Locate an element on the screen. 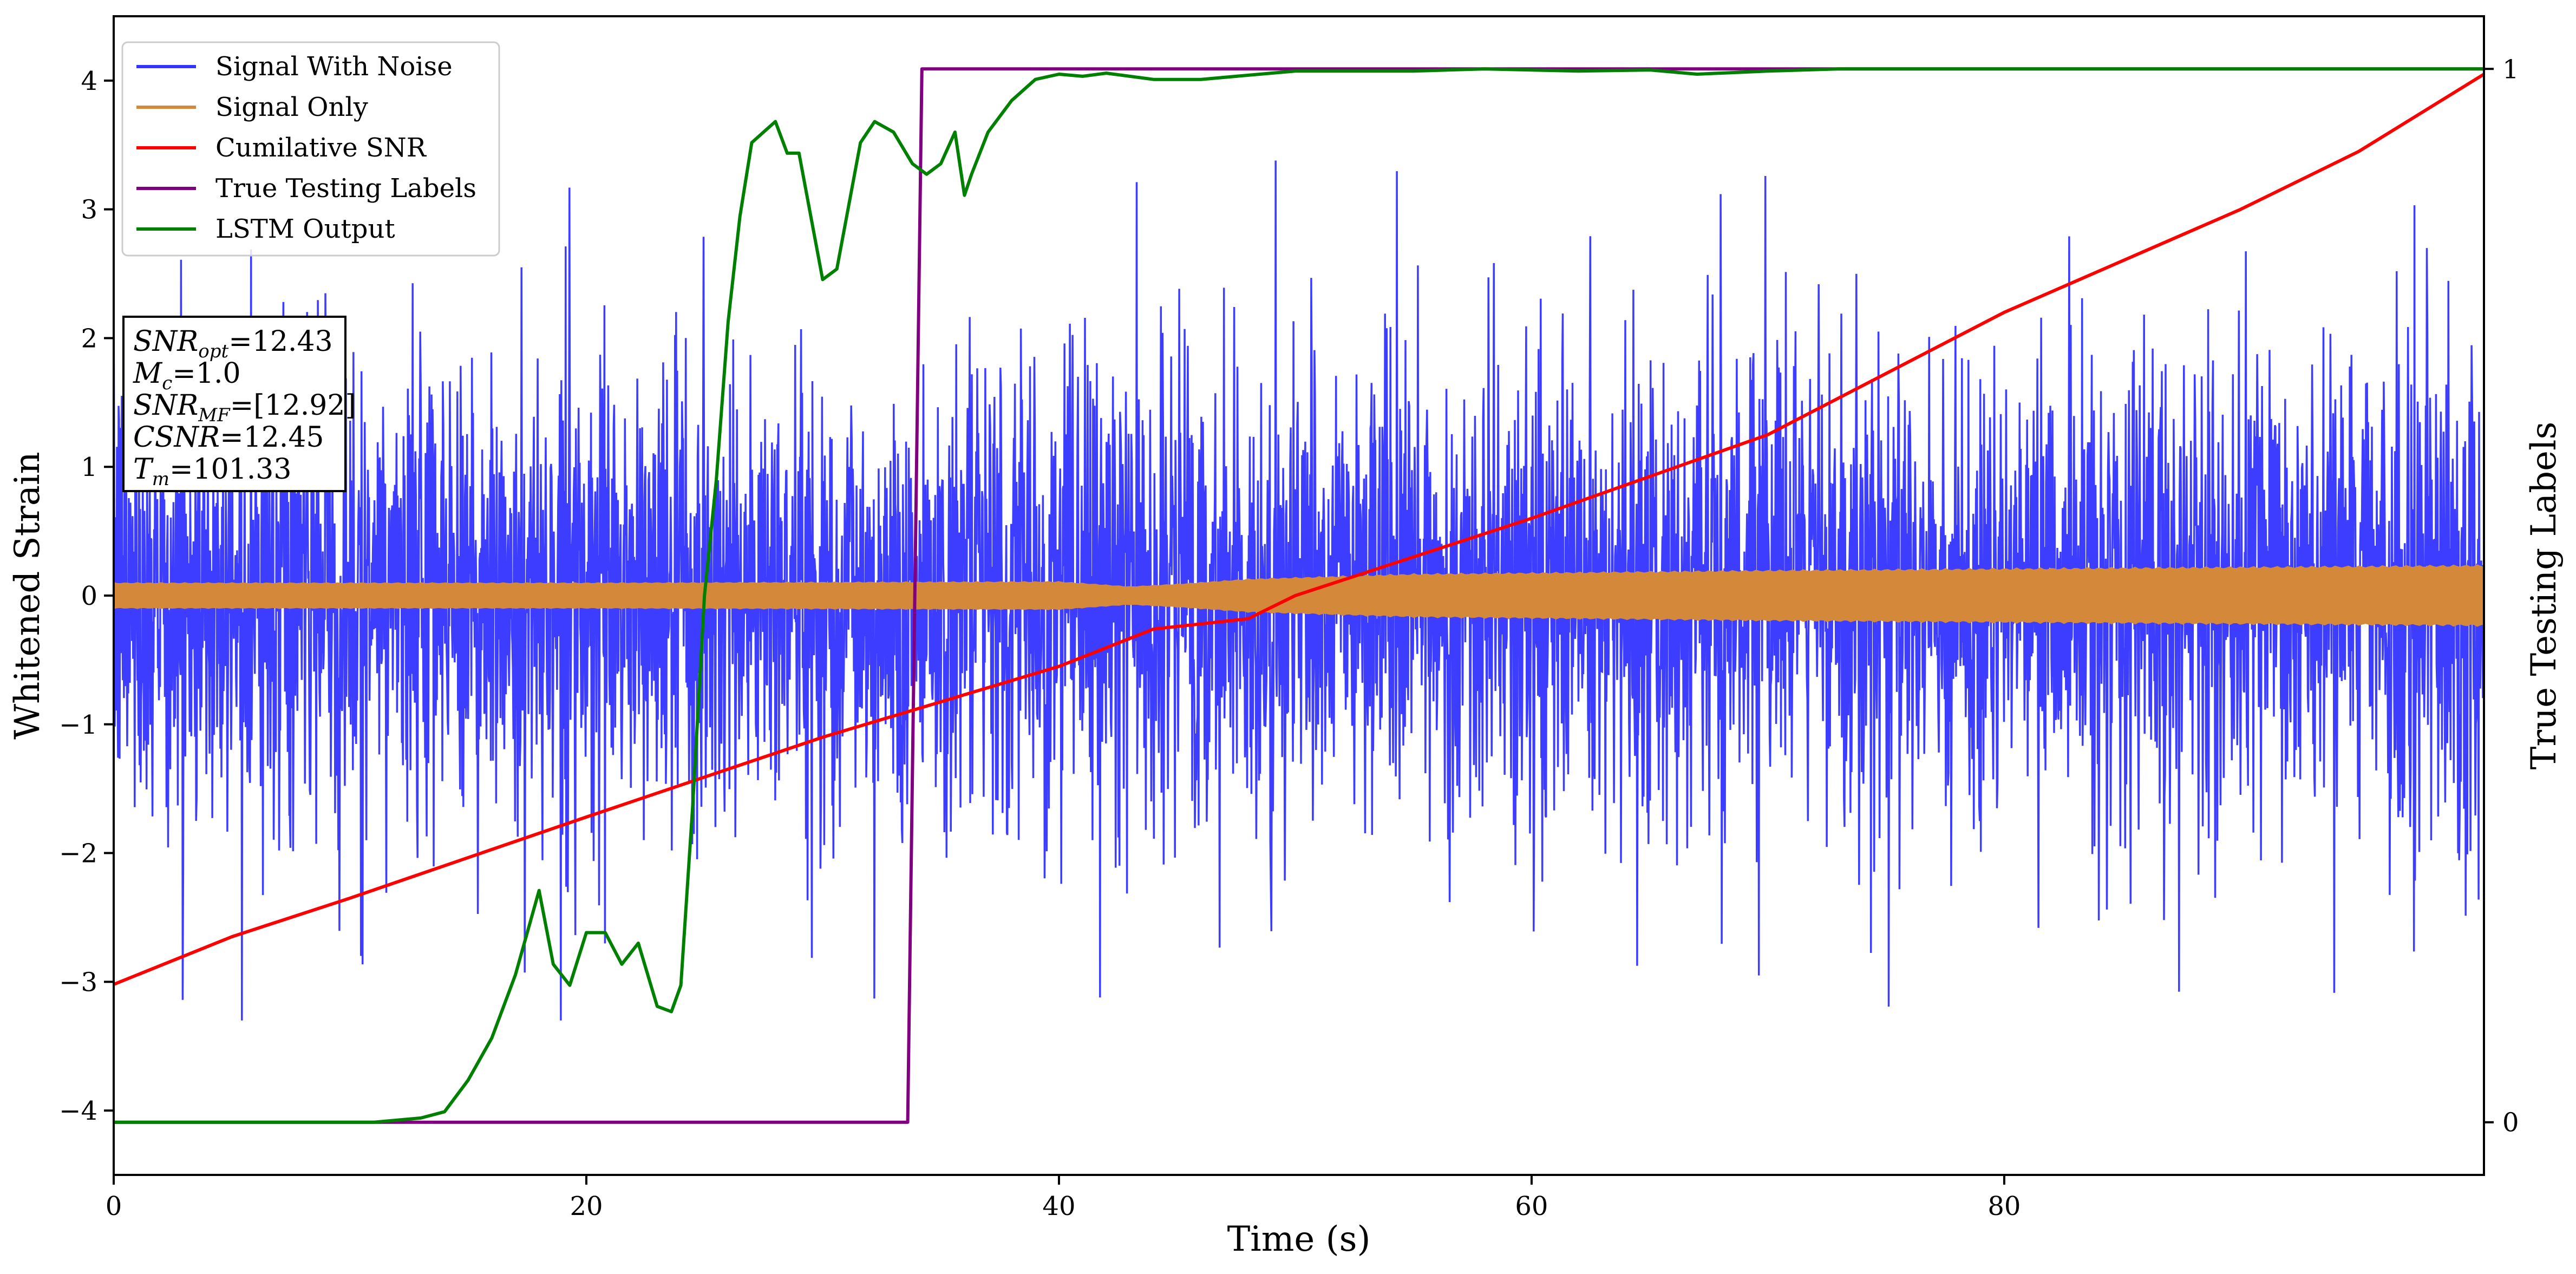 The width and height of the screenshot is (2576, 1274). info-subscript: MF is located at coordinates (215, 415).